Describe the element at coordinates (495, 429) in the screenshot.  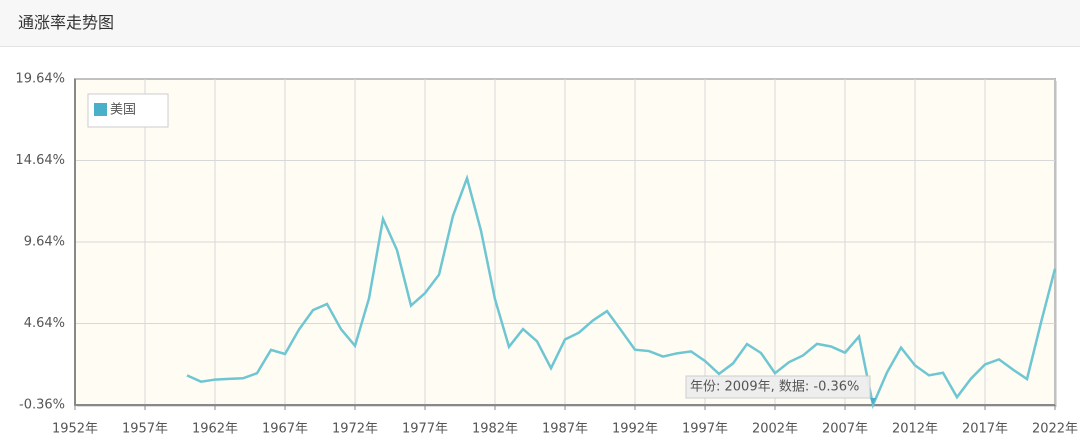
I see `x-tick-label: 1982年` at that location.